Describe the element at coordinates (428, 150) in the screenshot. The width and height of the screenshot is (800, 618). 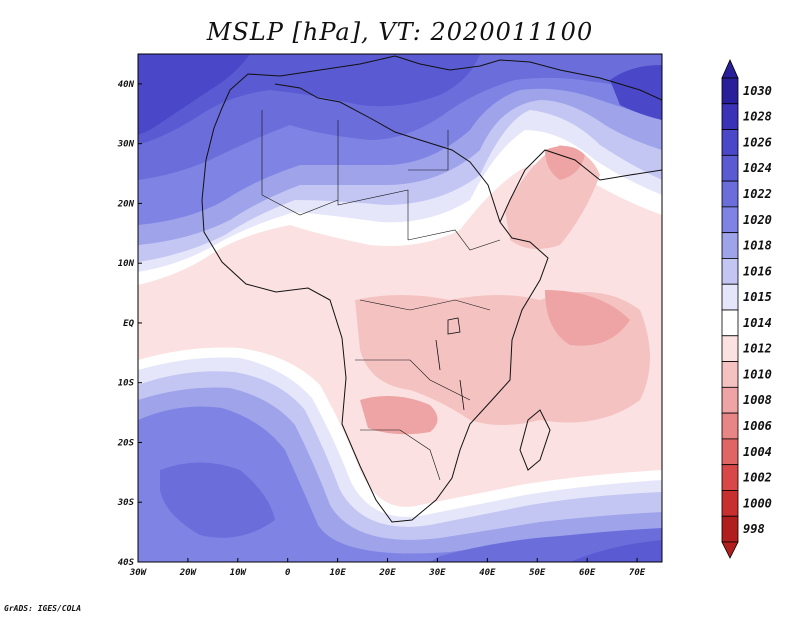
I see `border-libya-egypt` at that location.